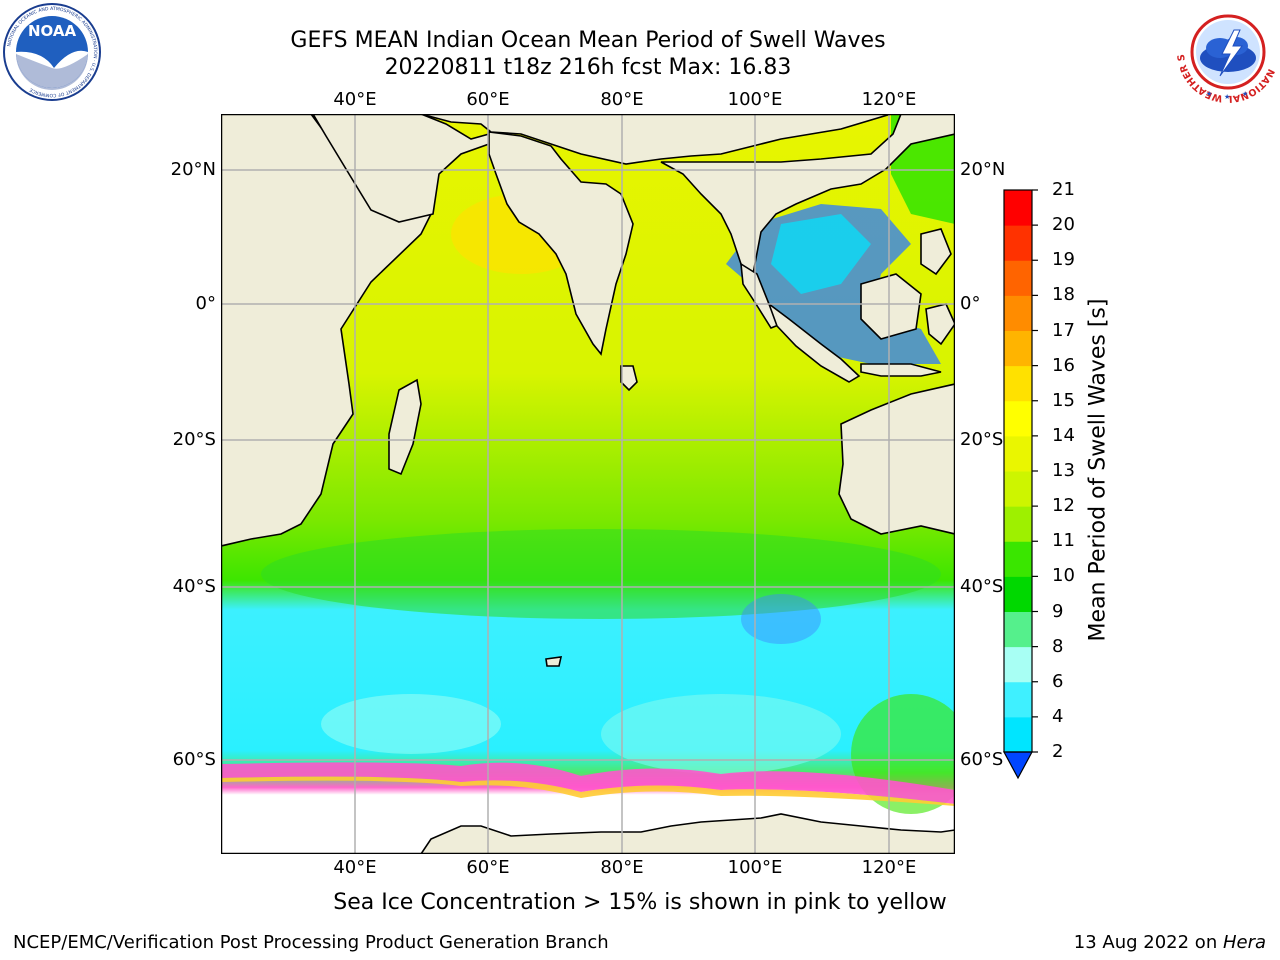  I want to click on lon-label-bottom: 60°E, so click(488, 867).